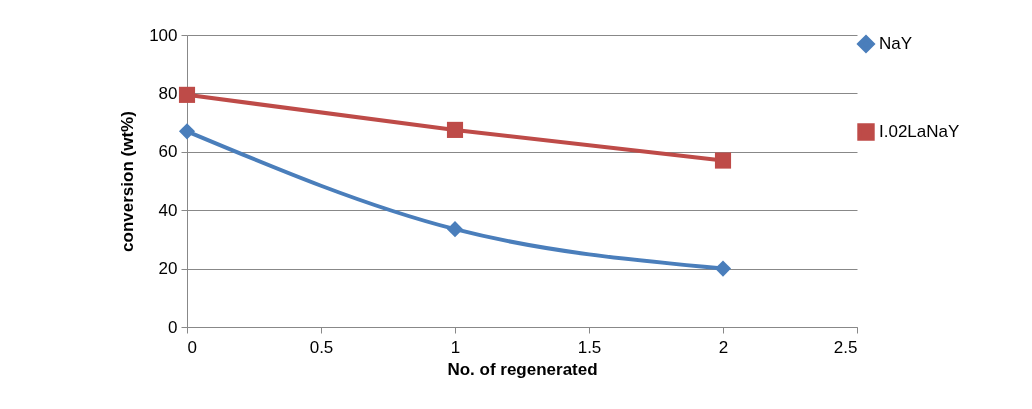 The image size is (1032, 409). What do you see at coordinates (173, 327) in the screenshot?
I see `y-tick-label: 0` at bounding box center [173, 327].